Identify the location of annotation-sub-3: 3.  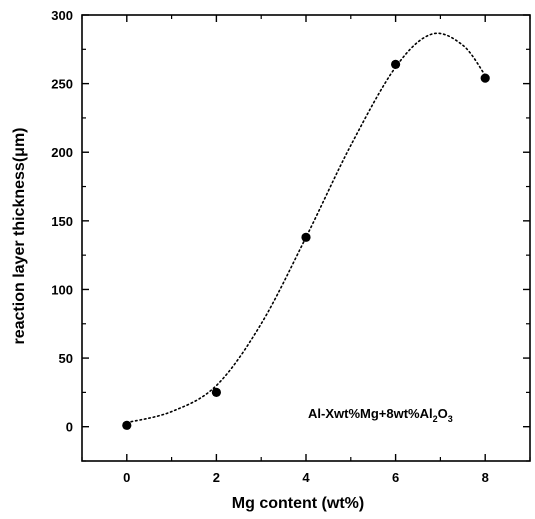
(450, 419).